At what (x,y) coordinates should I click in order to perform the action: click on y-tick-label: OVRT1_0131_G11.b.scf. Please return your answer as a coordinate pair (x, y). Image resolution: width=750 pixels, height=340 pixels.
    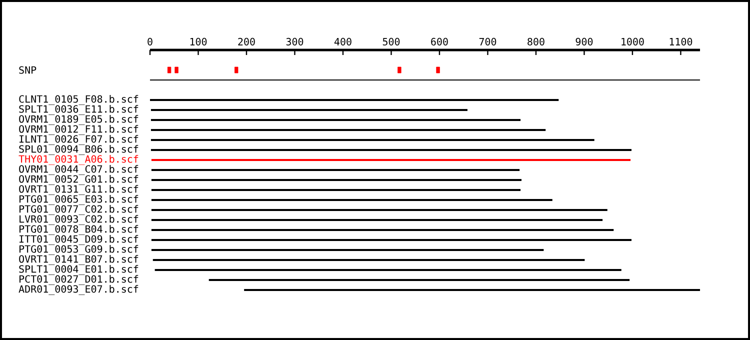
    Looking at the image, I should click on (78, 190).